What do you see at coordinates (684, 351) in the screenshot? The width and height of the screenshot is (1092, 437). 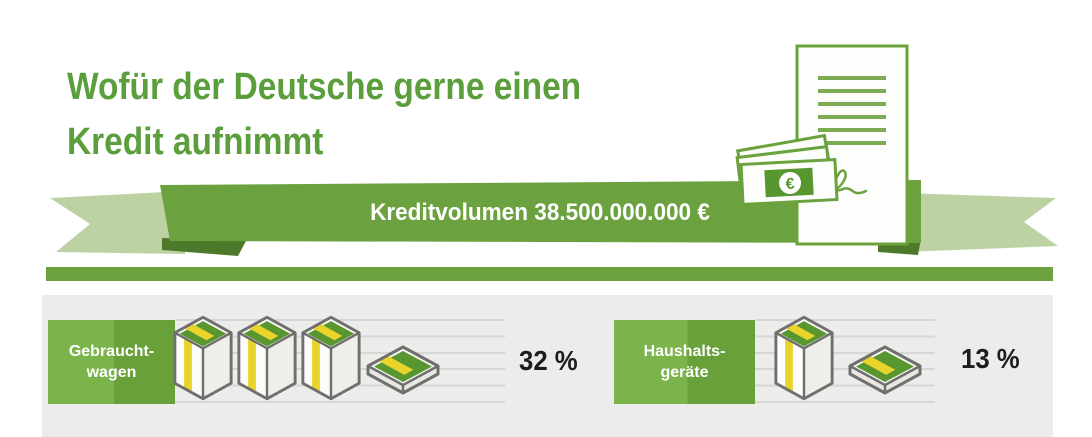 I see `category-label-line1: Haushalts-` at bounding box center [684, 351].